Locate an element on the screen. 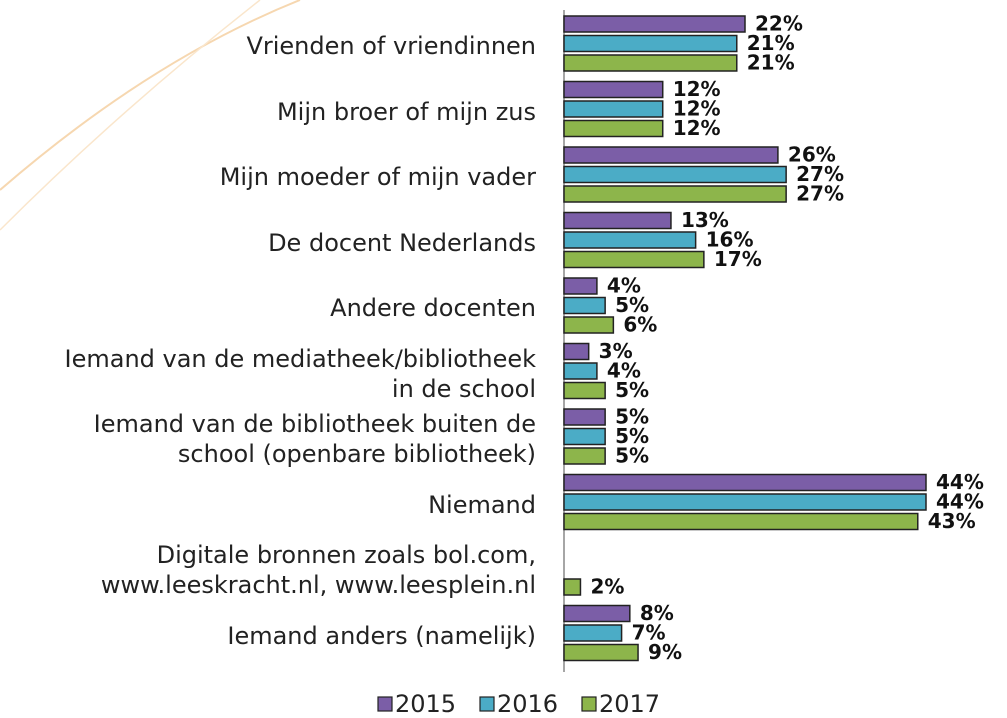 Image resolution: width=1007 pixels, height=718 pixels. category-label: Mijn moeder of mijn vader is located at coordinates (377, 177).